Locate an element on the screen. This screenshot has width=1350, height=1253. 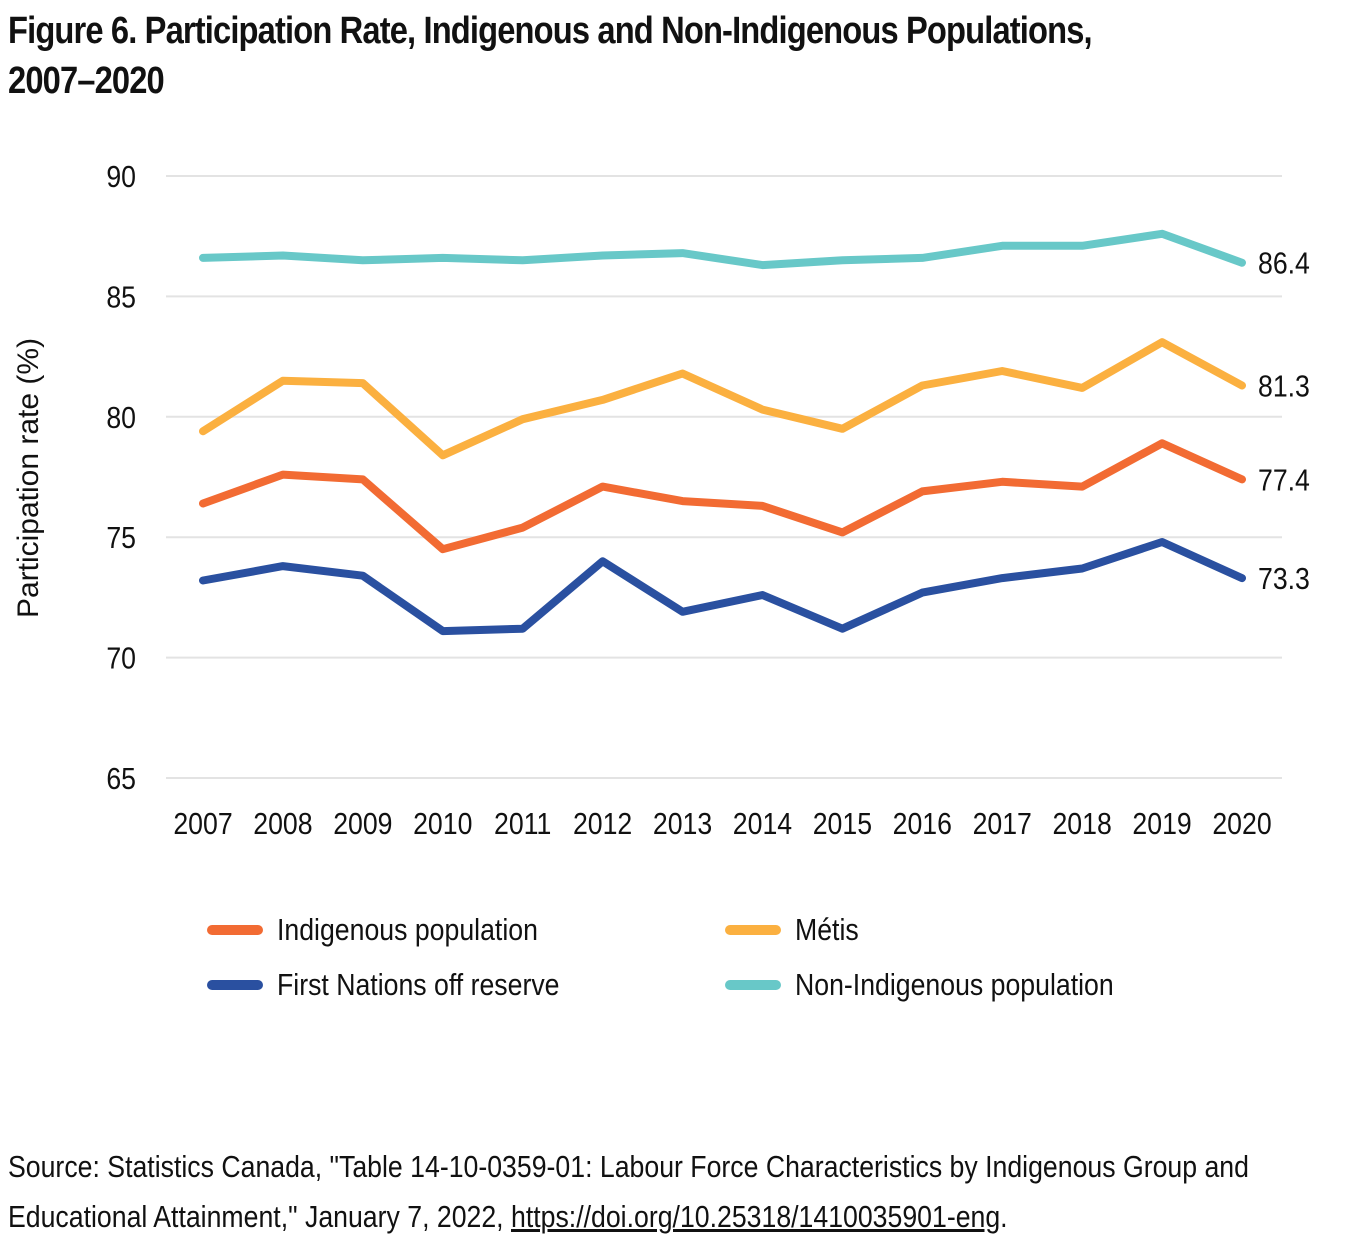
y-tick-label: 75 is located at coordinates (121, 538).